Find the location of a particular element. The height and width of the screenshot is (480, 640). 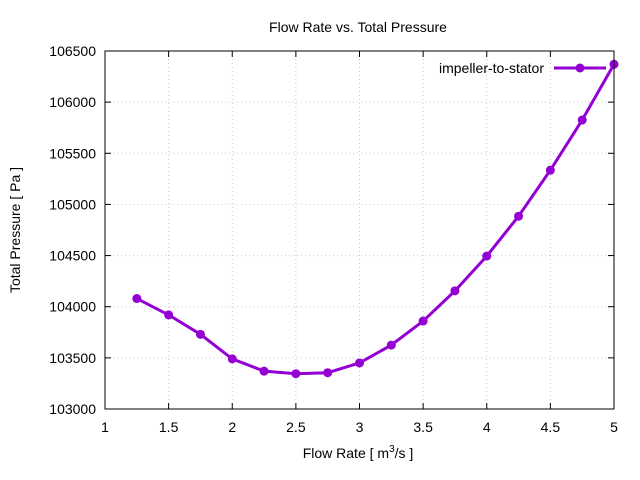

x-axis-label-tail: /s ] is located at coordinates (404, 453).